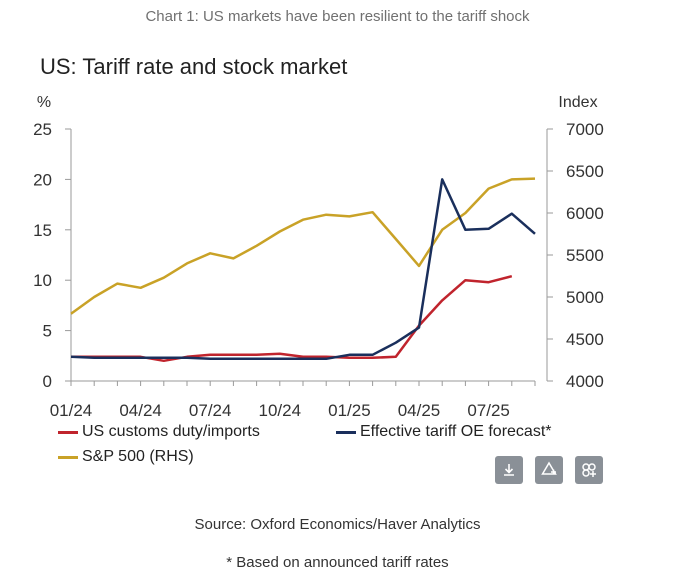 The width and height of the screenshot is (675, 578). What do you see at coordinates (585, 255) in the screenshot?
I see `right-tick-label: 5500` at bounding box center [585, 255].